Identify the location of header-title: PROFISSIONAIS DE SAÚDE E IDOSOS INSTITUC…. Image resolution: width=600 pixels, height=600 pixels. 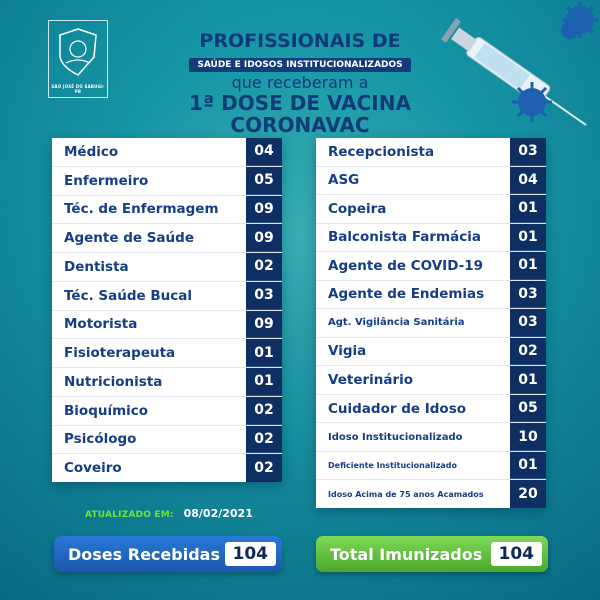
(300, 83).